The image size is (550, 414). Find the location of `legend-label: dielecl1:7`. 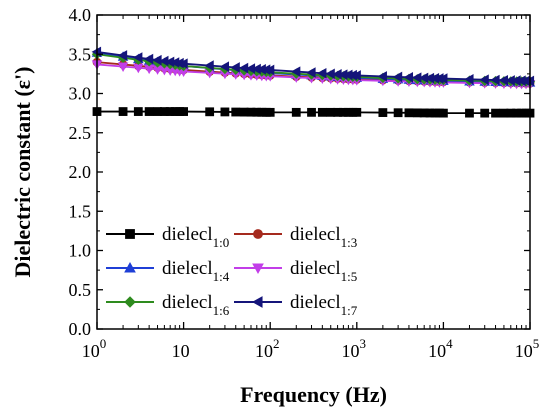

legend-label: dielecl1:7 is located at coordinates (324, 305).